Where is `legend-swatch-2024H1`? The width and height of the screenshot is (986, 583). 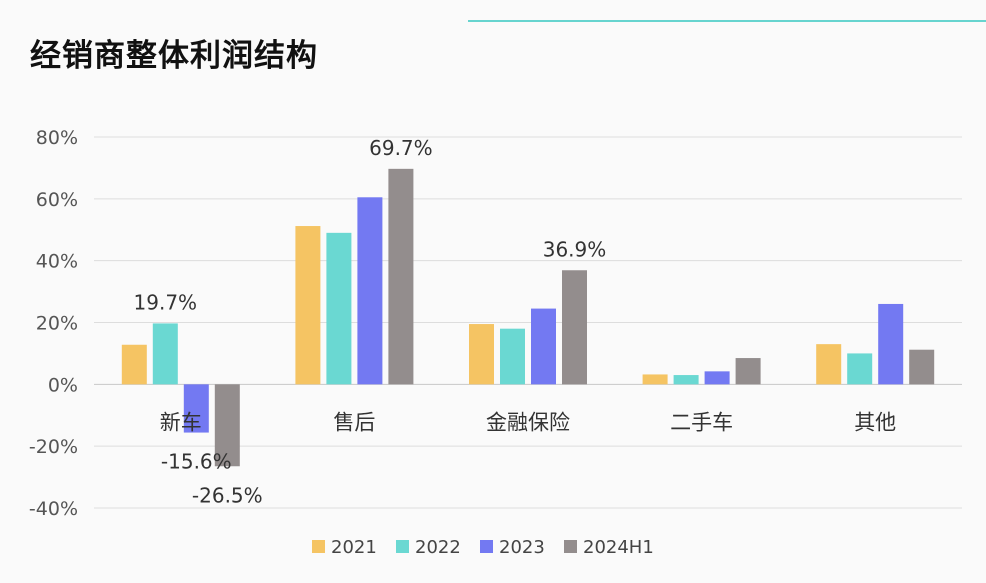 legend-swatch-2024H1 is located at coordinates (570, 546).